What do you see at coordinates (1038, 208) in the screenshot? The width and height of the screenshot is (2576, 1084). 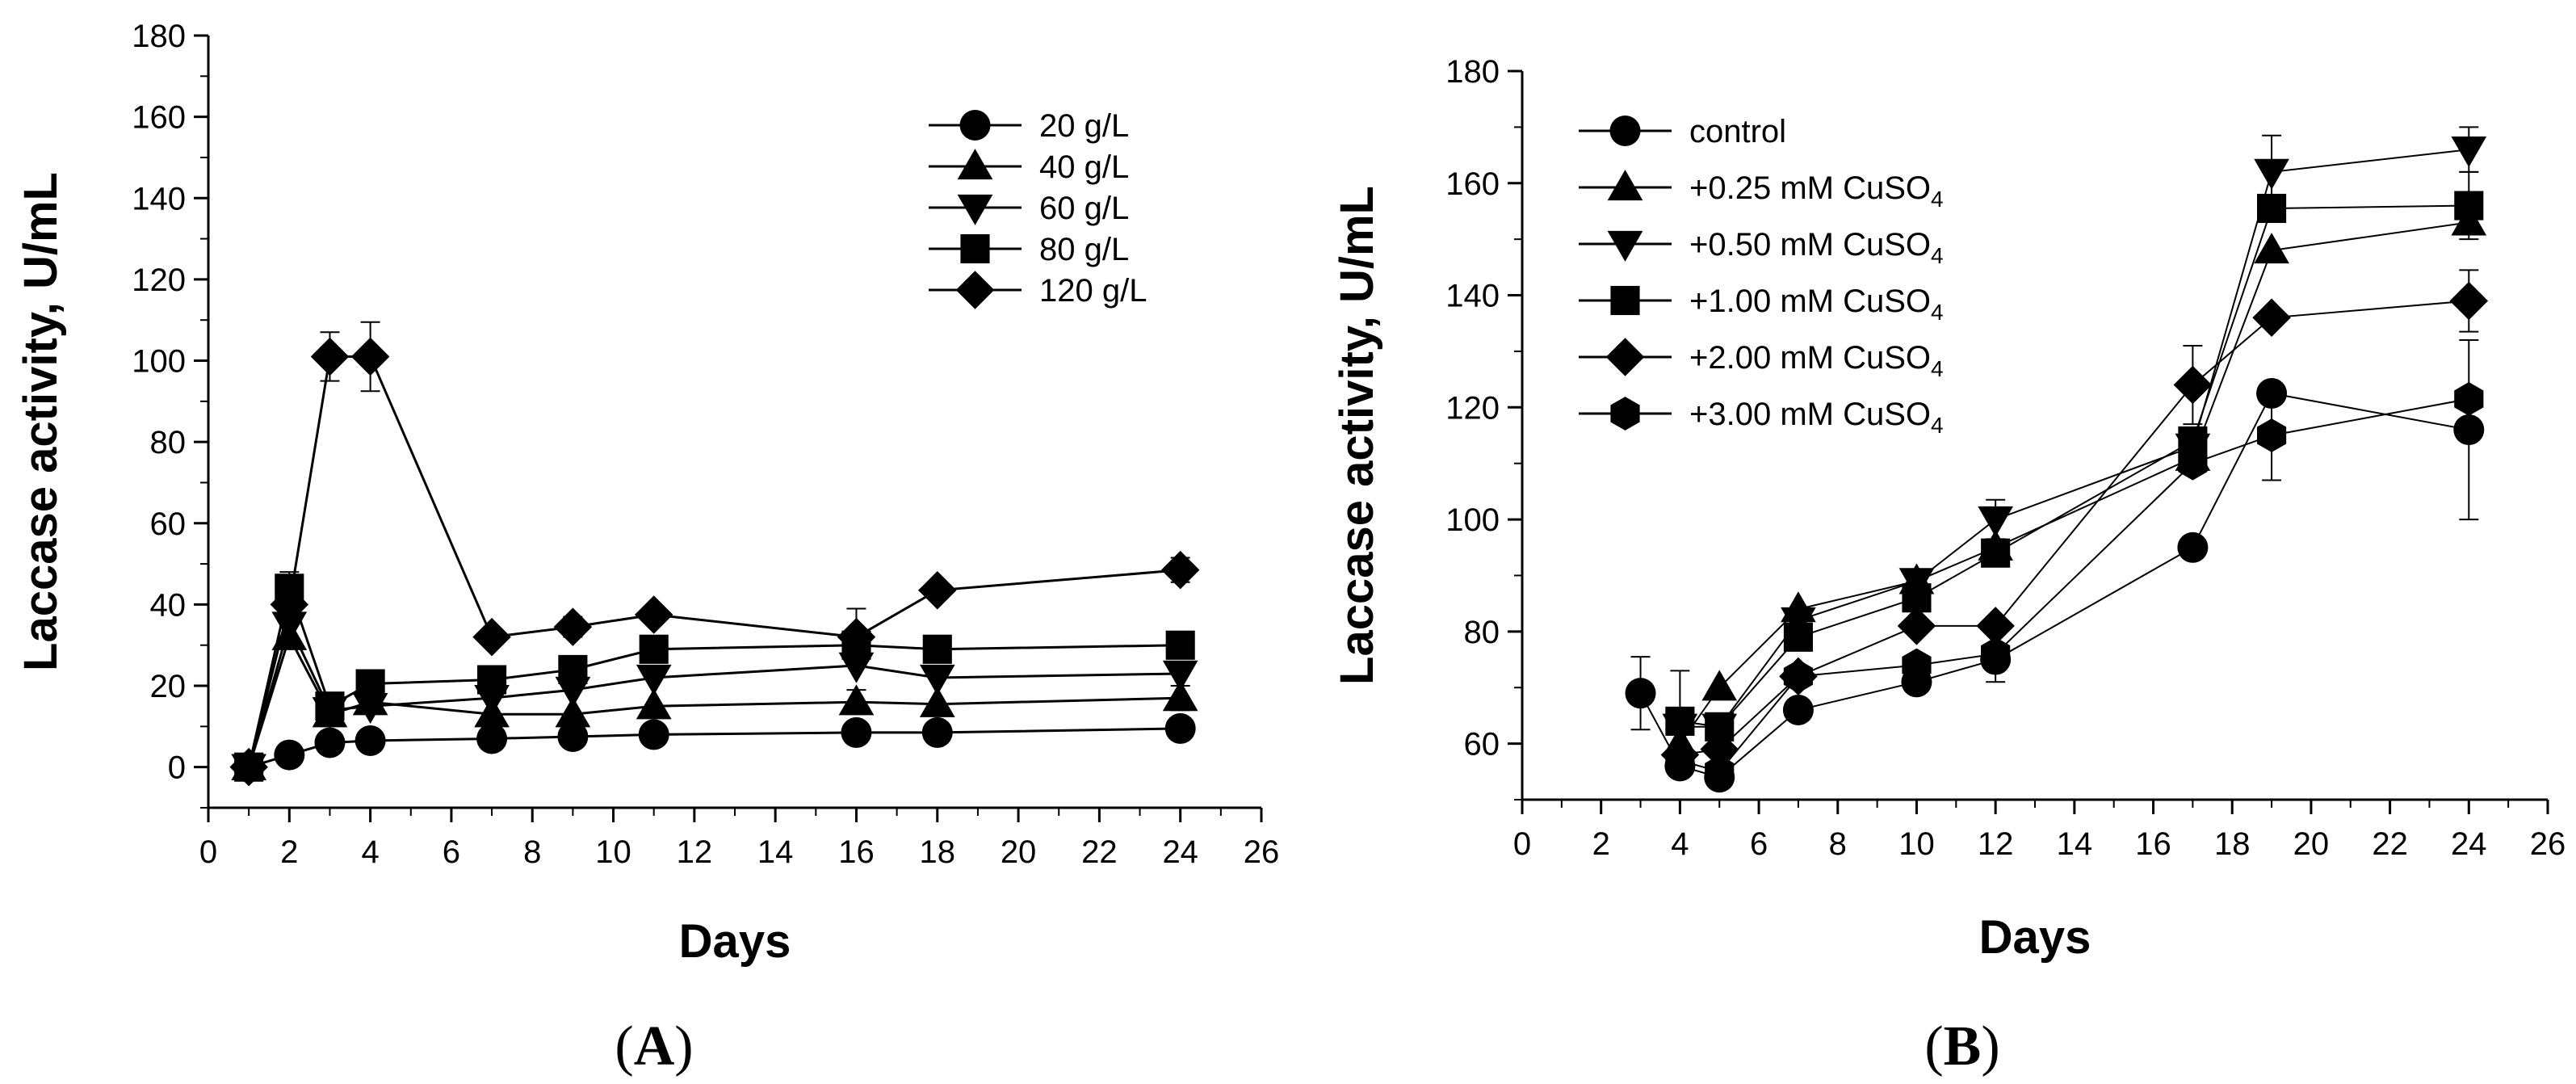 I see `legend: 20 g/L 40 g/L 60 g/L 80 g/L 120 g/L` at bounding box center [1038, 208].